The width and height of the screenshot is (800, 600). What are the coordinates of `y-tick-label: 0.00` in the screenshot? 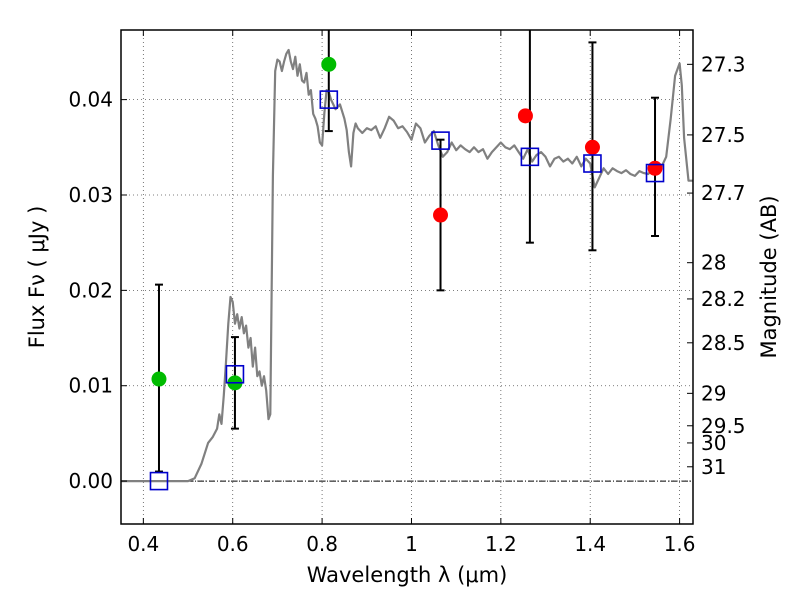 It's located at (90, 481).